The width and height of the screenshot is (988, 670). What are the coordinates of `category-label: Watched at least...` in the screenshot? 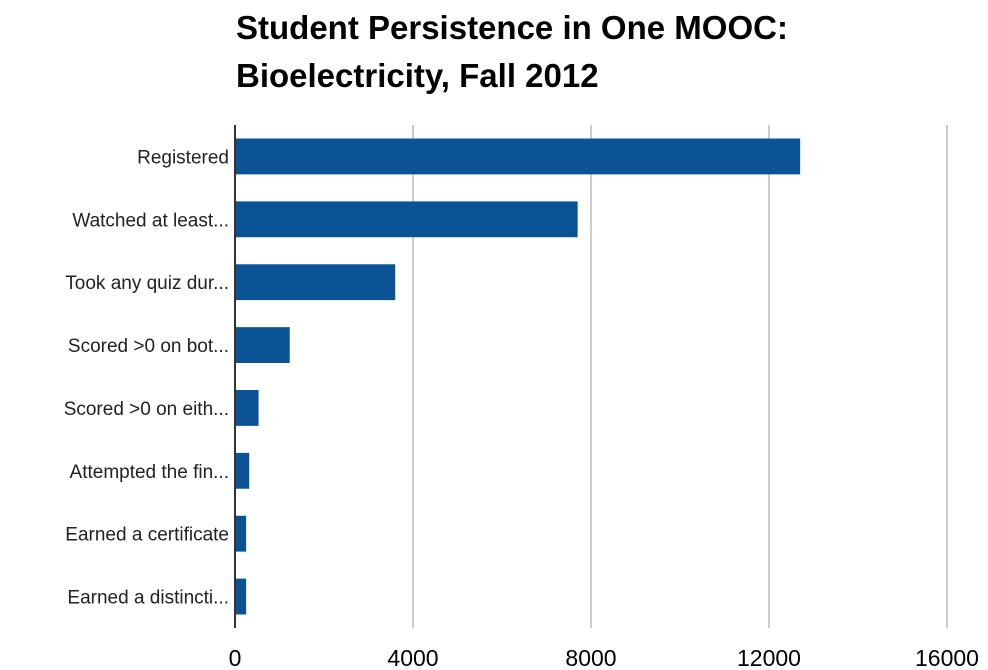 It's located at (150, 220).